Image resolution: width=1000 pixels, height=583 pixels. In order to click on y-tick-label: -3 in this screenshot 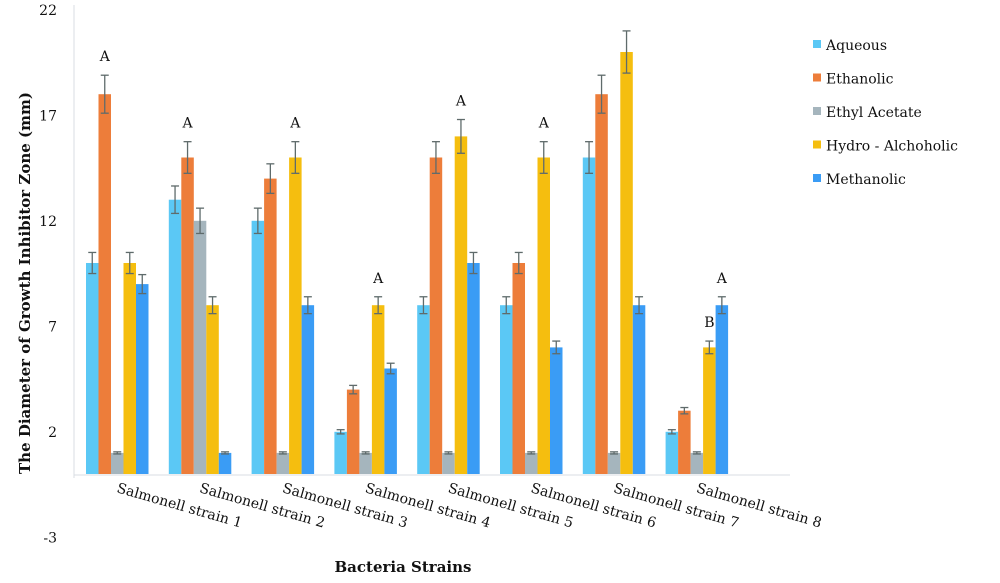, I will do `click(50, 538)`.